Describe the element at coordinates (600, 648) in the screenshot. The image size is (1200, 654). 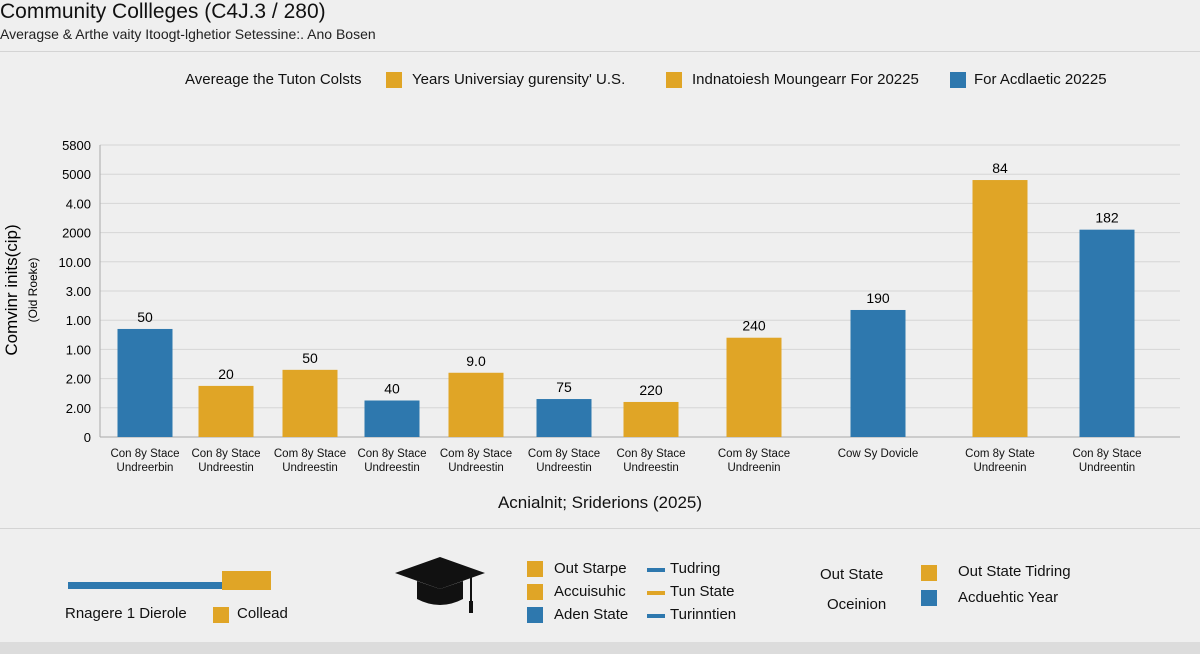
I see `bottom-strip` at that location.